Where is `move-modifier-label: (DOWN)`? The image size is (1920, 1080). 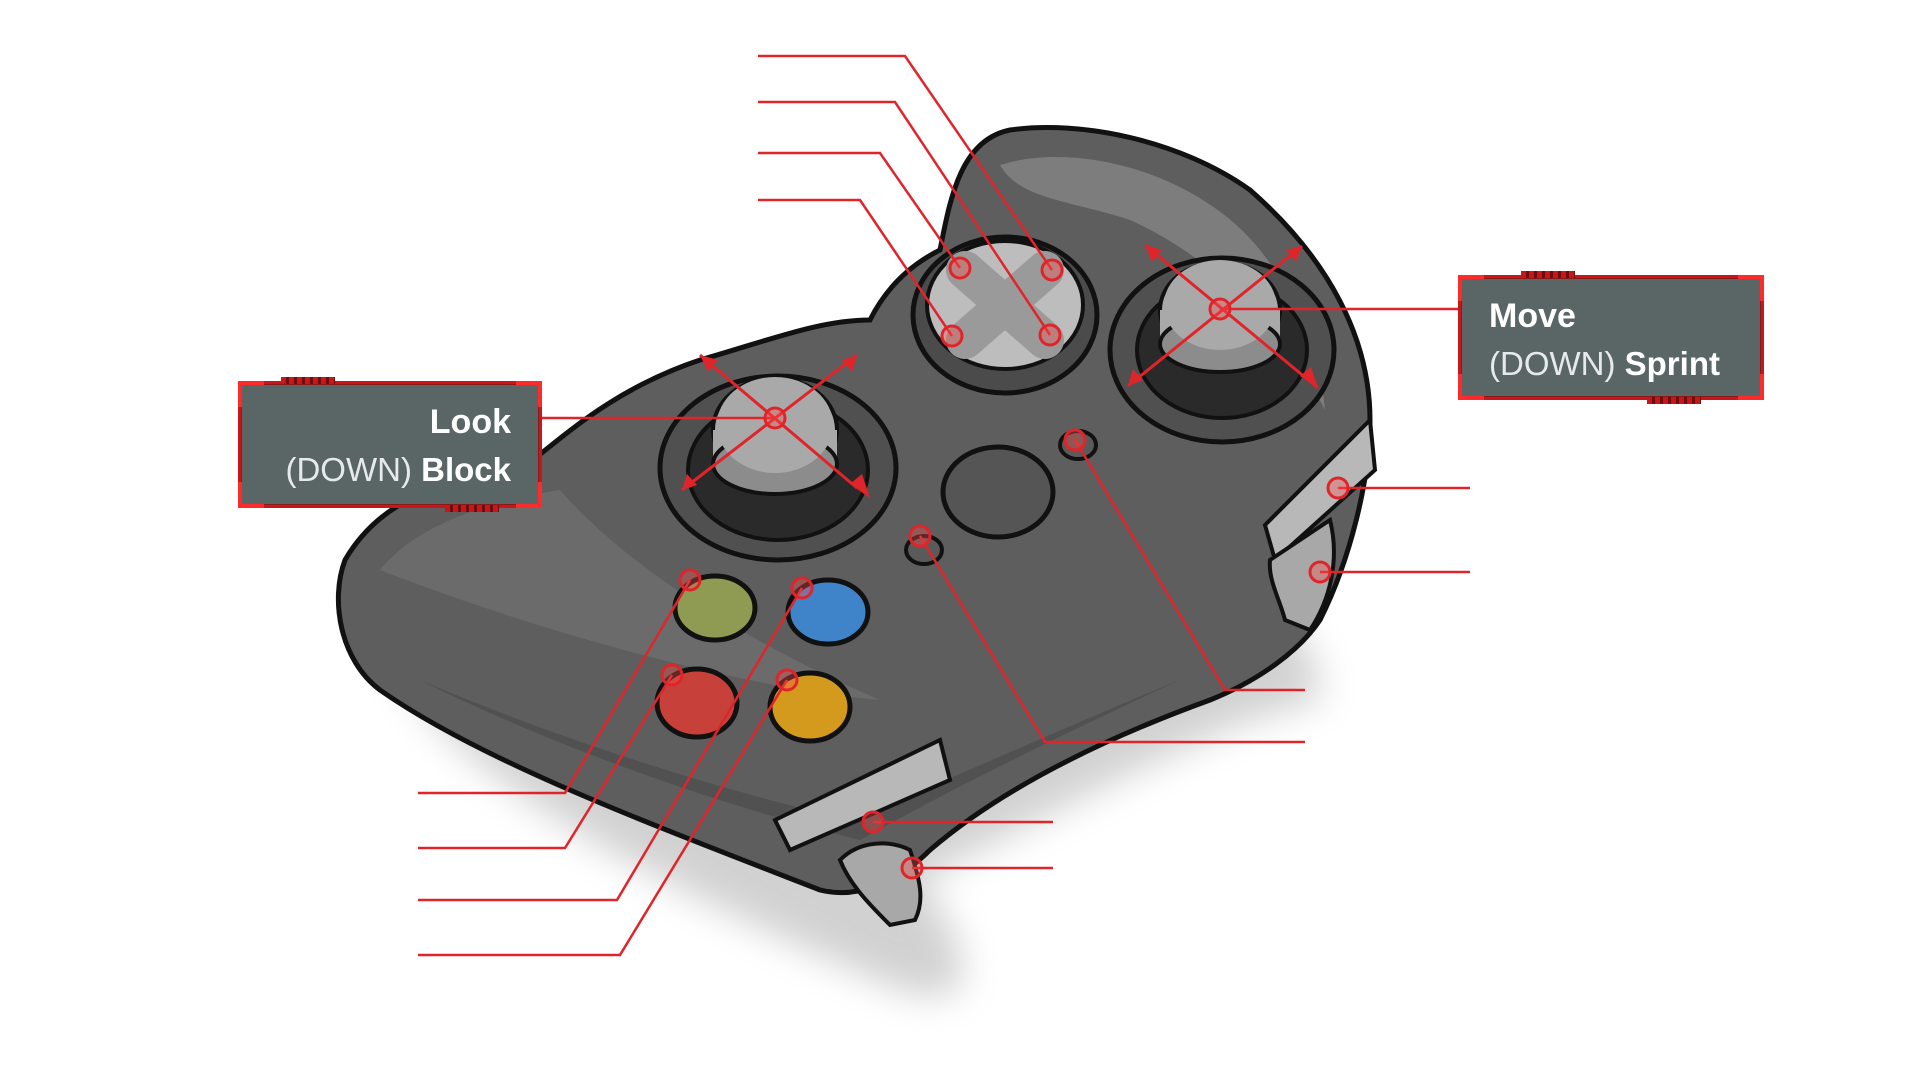 move-modifier-label: (DOWN) is located at coordinates (1552, 363).